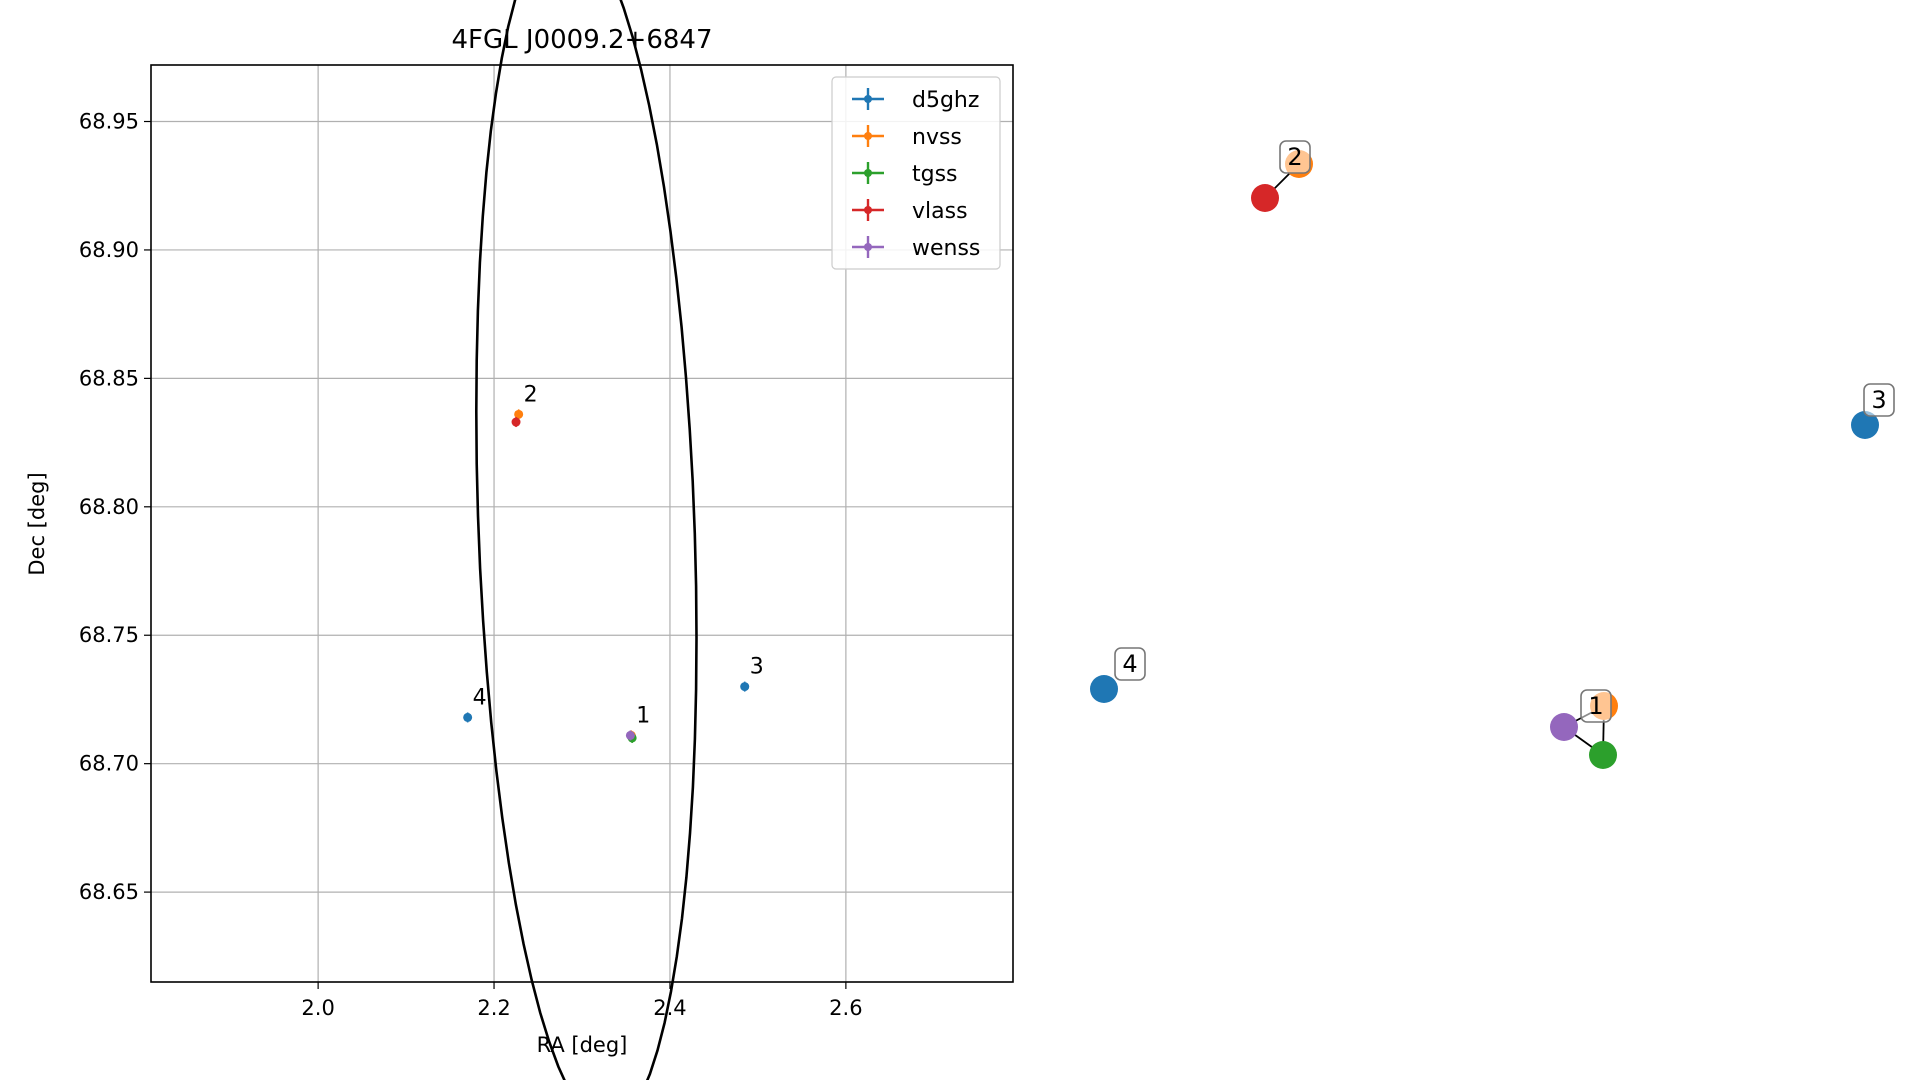 This screenshot has height=1080, width=1919. What do you see at coordinates (1265, 198) in the screenshot?
I see `network-node-vlass` at bounding box center [1265, 198].